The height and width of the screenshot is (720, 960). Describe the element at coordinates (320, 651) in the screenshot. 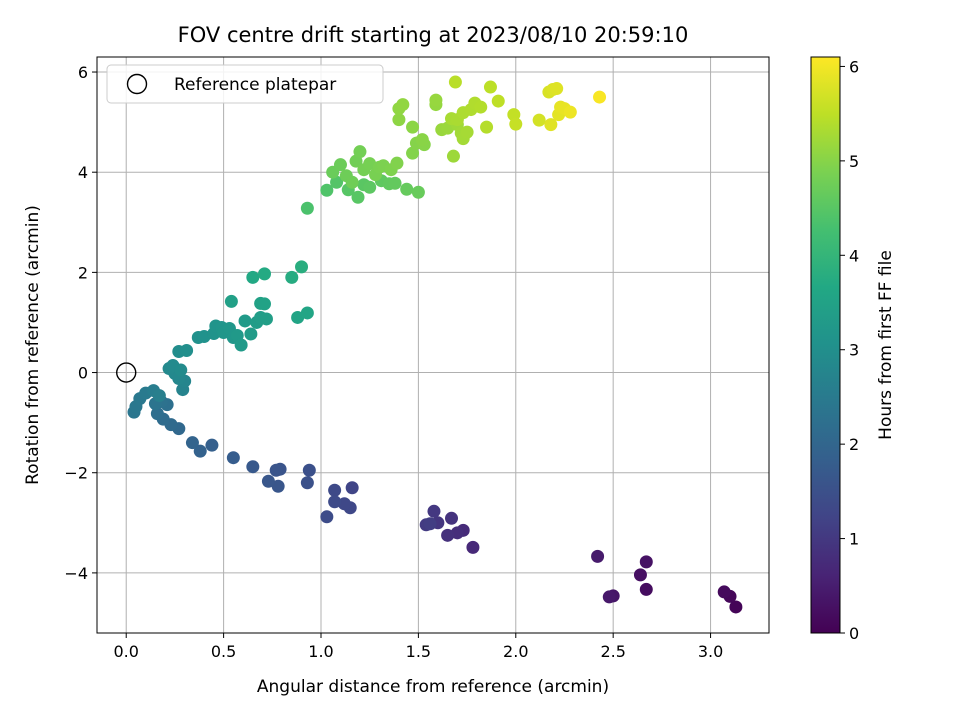

I see `x-tick-label: 1.0` at that location.